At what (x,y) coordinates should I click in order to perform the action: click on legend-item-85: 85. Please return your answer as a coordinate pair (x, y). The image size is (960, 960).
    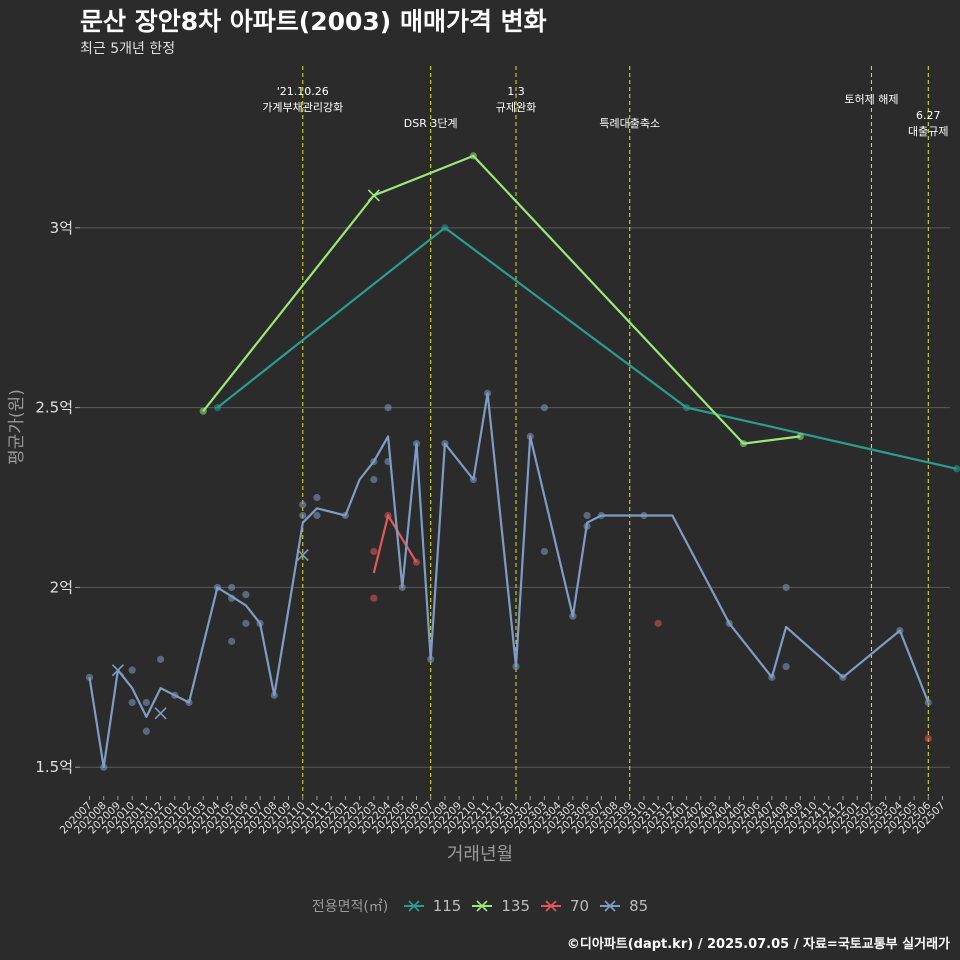
    Looking at the image, I should click on (623, 906).